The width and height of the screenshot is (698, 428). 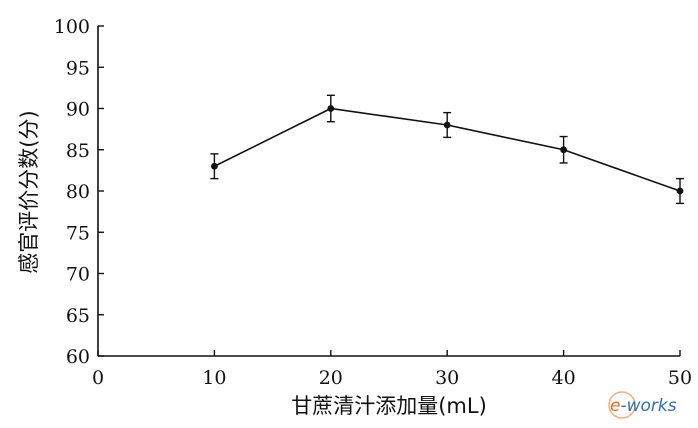 I want to click on y-tick-label: 60, so click(x=78, y=357).